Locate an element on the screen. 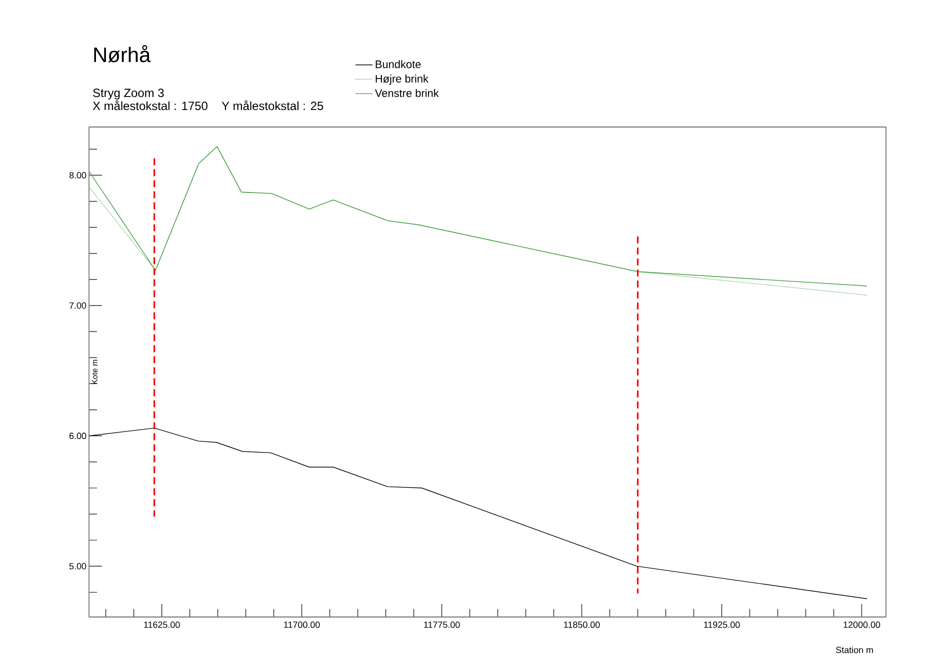  y-tick-label: 8.00 is located at coordinates (77, 175).